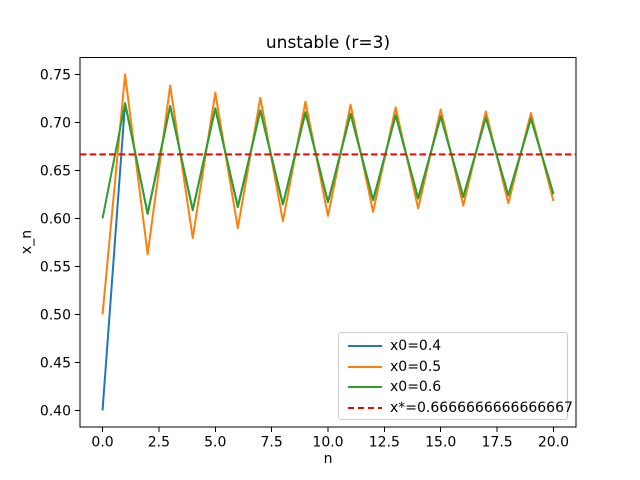  I want to click on x-tick-label: 2.5, so click(159, 443).